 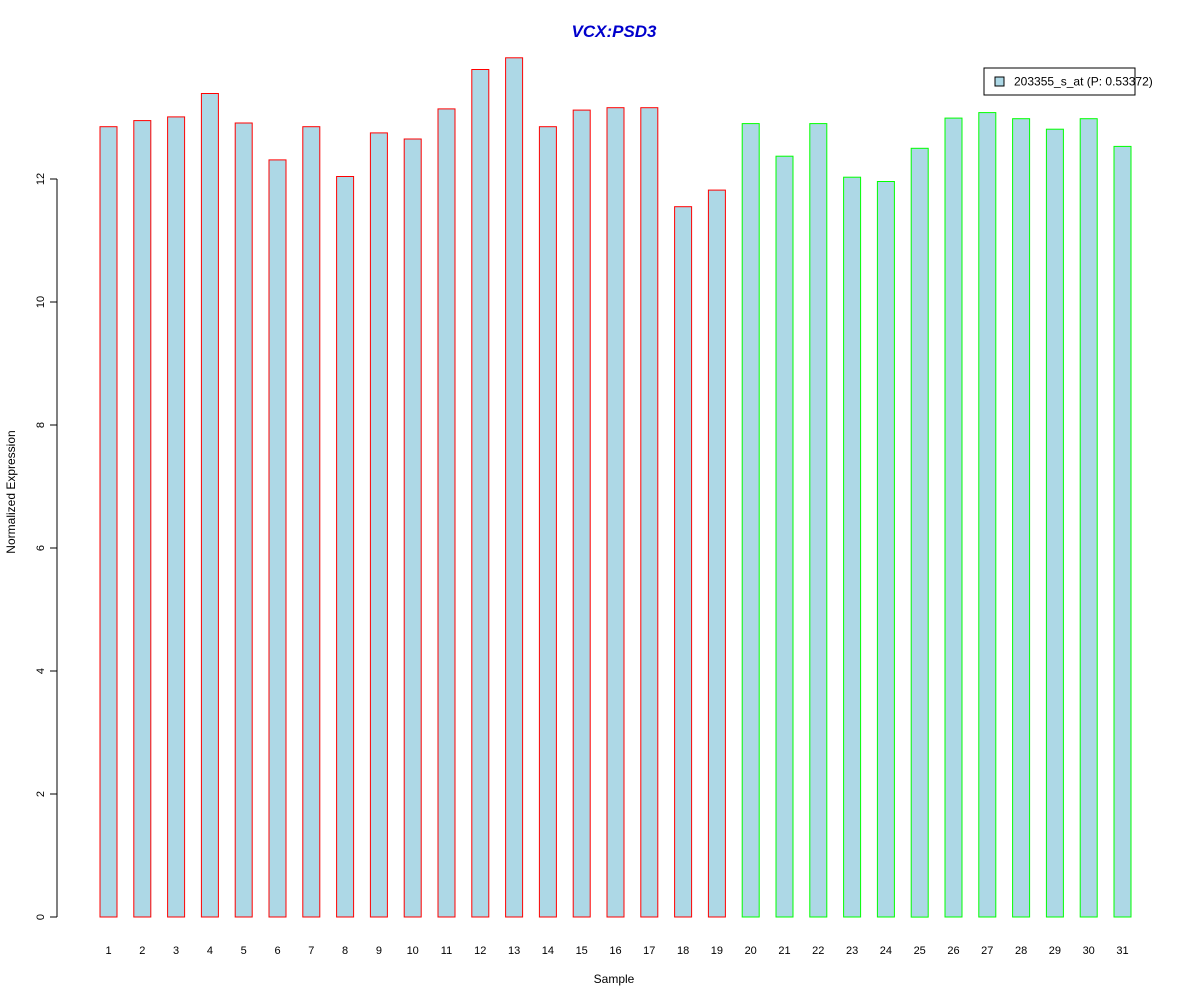 What do you see at coordinates (446, 951) in the screenshot?
I see `x-tick-label: 11` at bounding box center [446, 951].